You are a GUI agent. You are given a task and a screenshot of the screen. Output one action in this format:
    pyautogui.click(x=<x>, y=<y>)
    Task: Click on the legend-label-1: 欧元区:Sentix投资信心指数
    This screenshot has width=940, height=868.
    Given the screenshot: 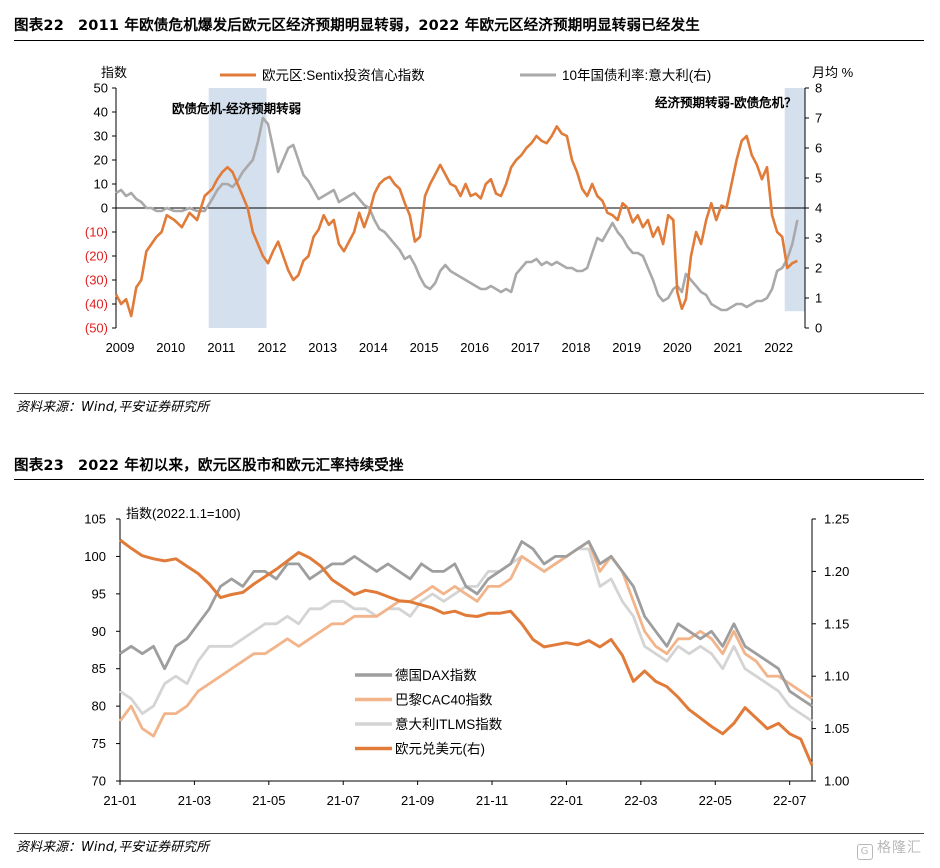 What is the action you would take?
    pyautogui.click(x=343, y=75)
    